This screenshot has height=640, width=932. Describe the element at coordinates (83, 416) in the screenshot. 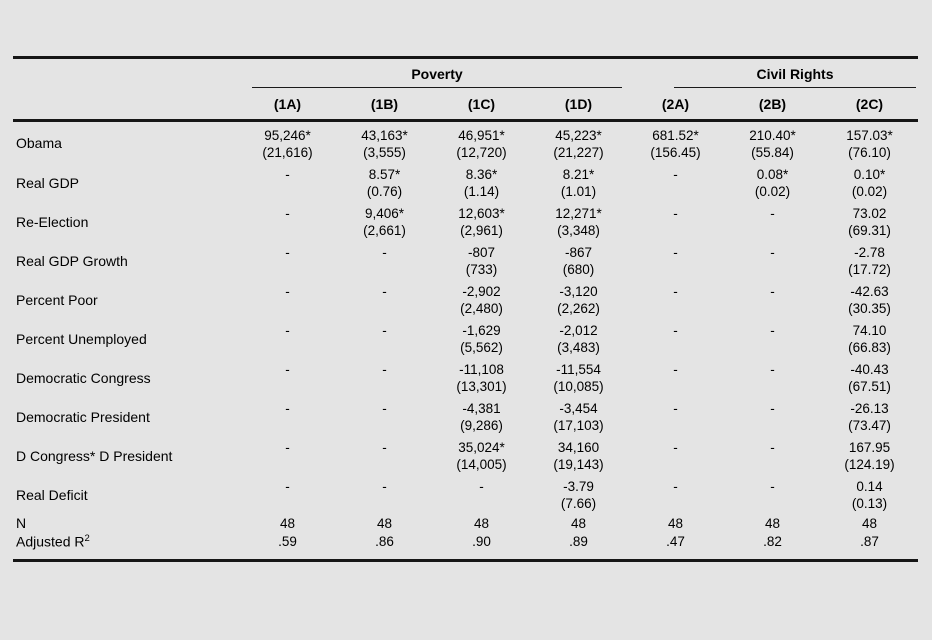

I see `row-label: Democratic President` at that location.